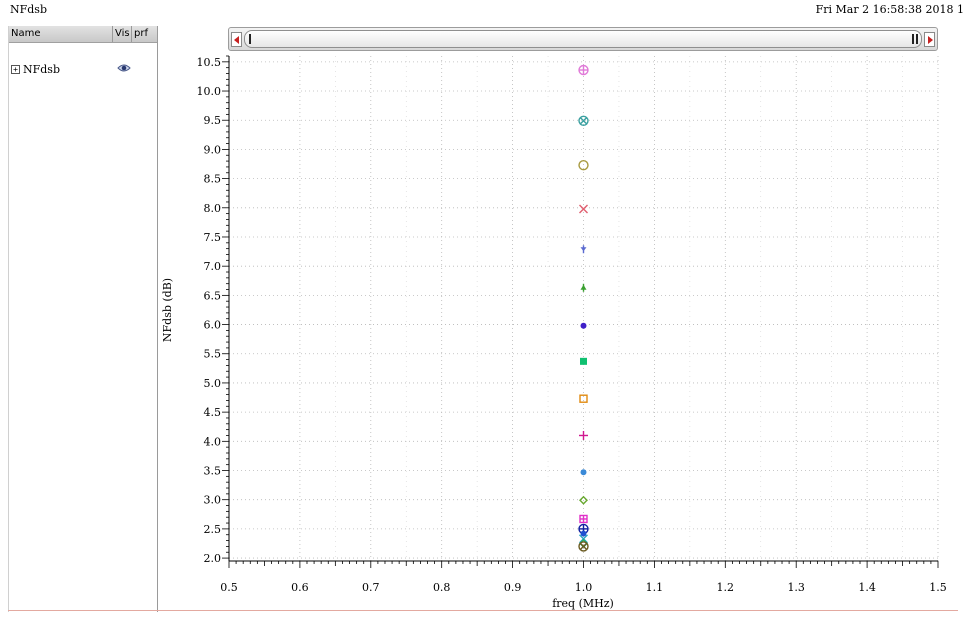  What do you see at coordinates (213, 237) in the screenshot?
I see `y-tick-label: 7.5` at bounding box center [213, 237].